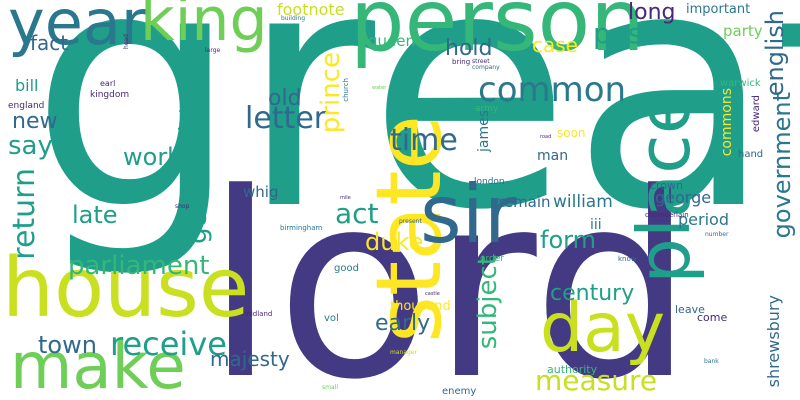 The image size is (800, 400). I want to click on word-road: road, so click(546, 137).